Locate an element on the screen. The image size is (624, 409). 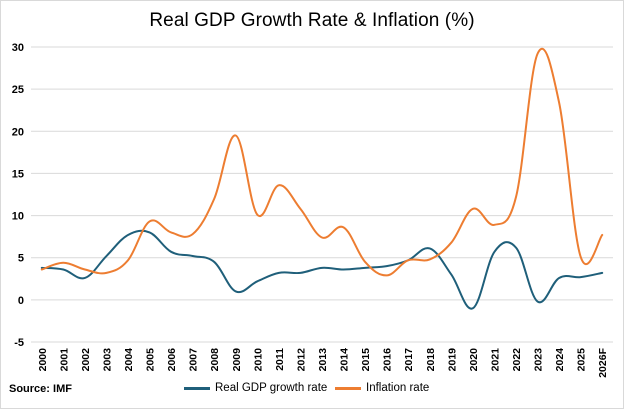
y-tick-label: -5 is located at coordinates (19, 343).